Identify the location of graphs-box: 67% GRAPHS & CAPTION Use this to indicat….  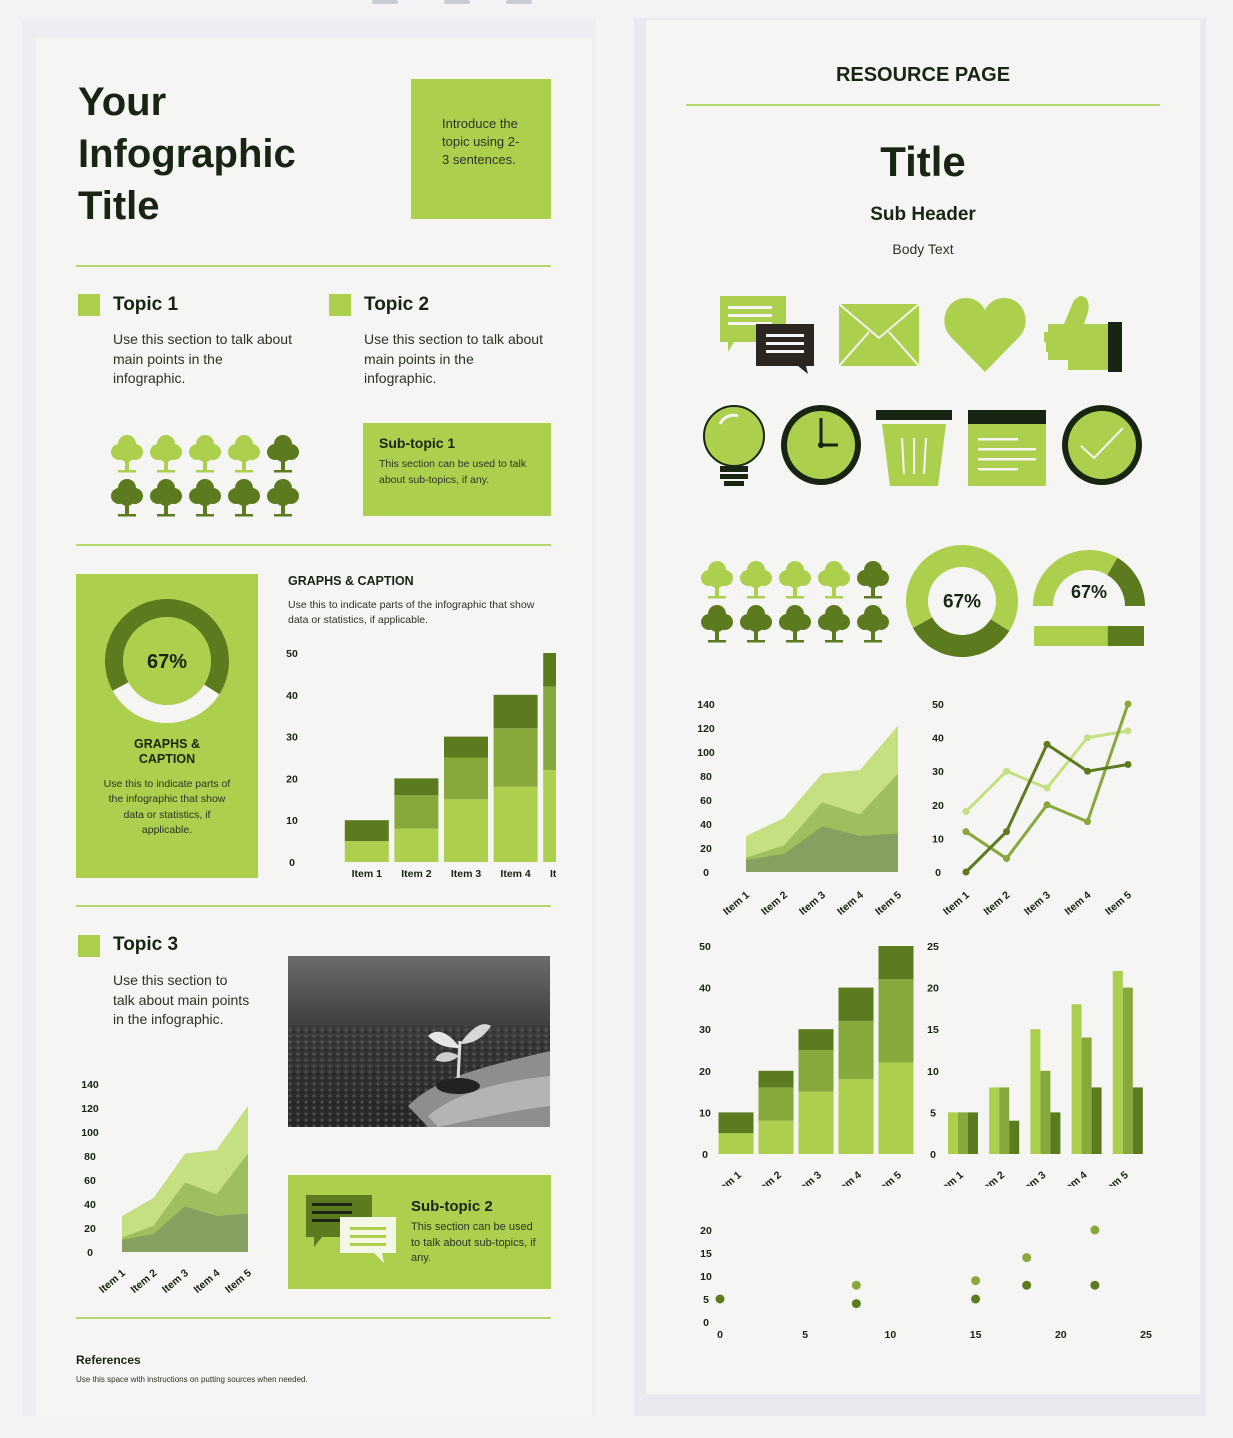
(167, 726).